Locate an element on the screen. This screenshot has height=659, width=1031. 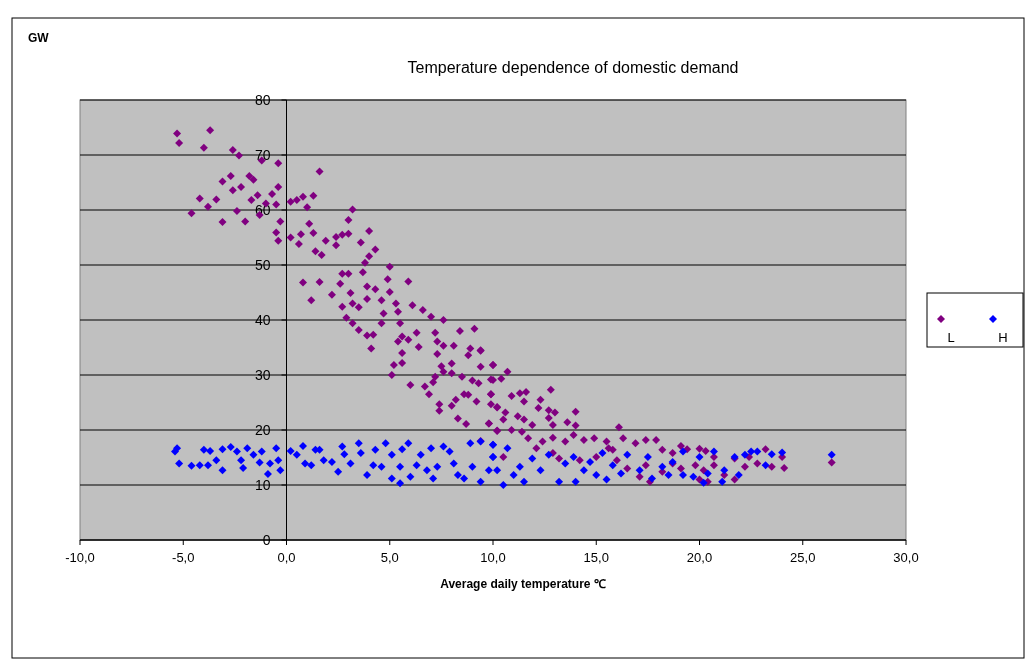
legend-label: L is located at coordinates (951, 337).